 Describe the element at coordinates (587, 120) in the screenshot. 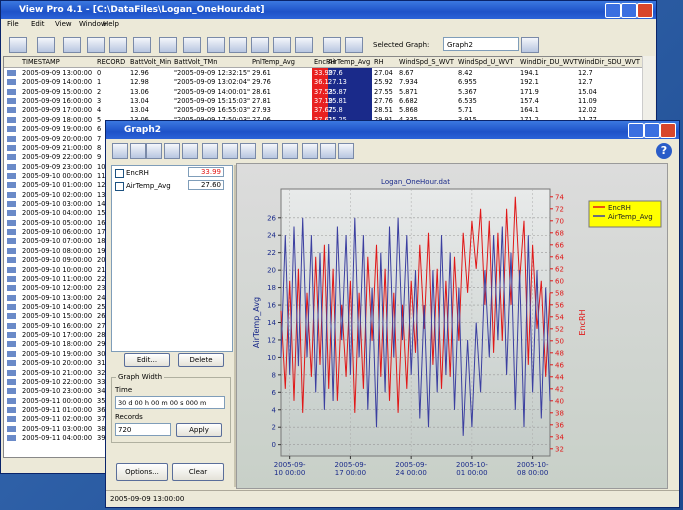

I see `table-cell: 11.77` at that location.